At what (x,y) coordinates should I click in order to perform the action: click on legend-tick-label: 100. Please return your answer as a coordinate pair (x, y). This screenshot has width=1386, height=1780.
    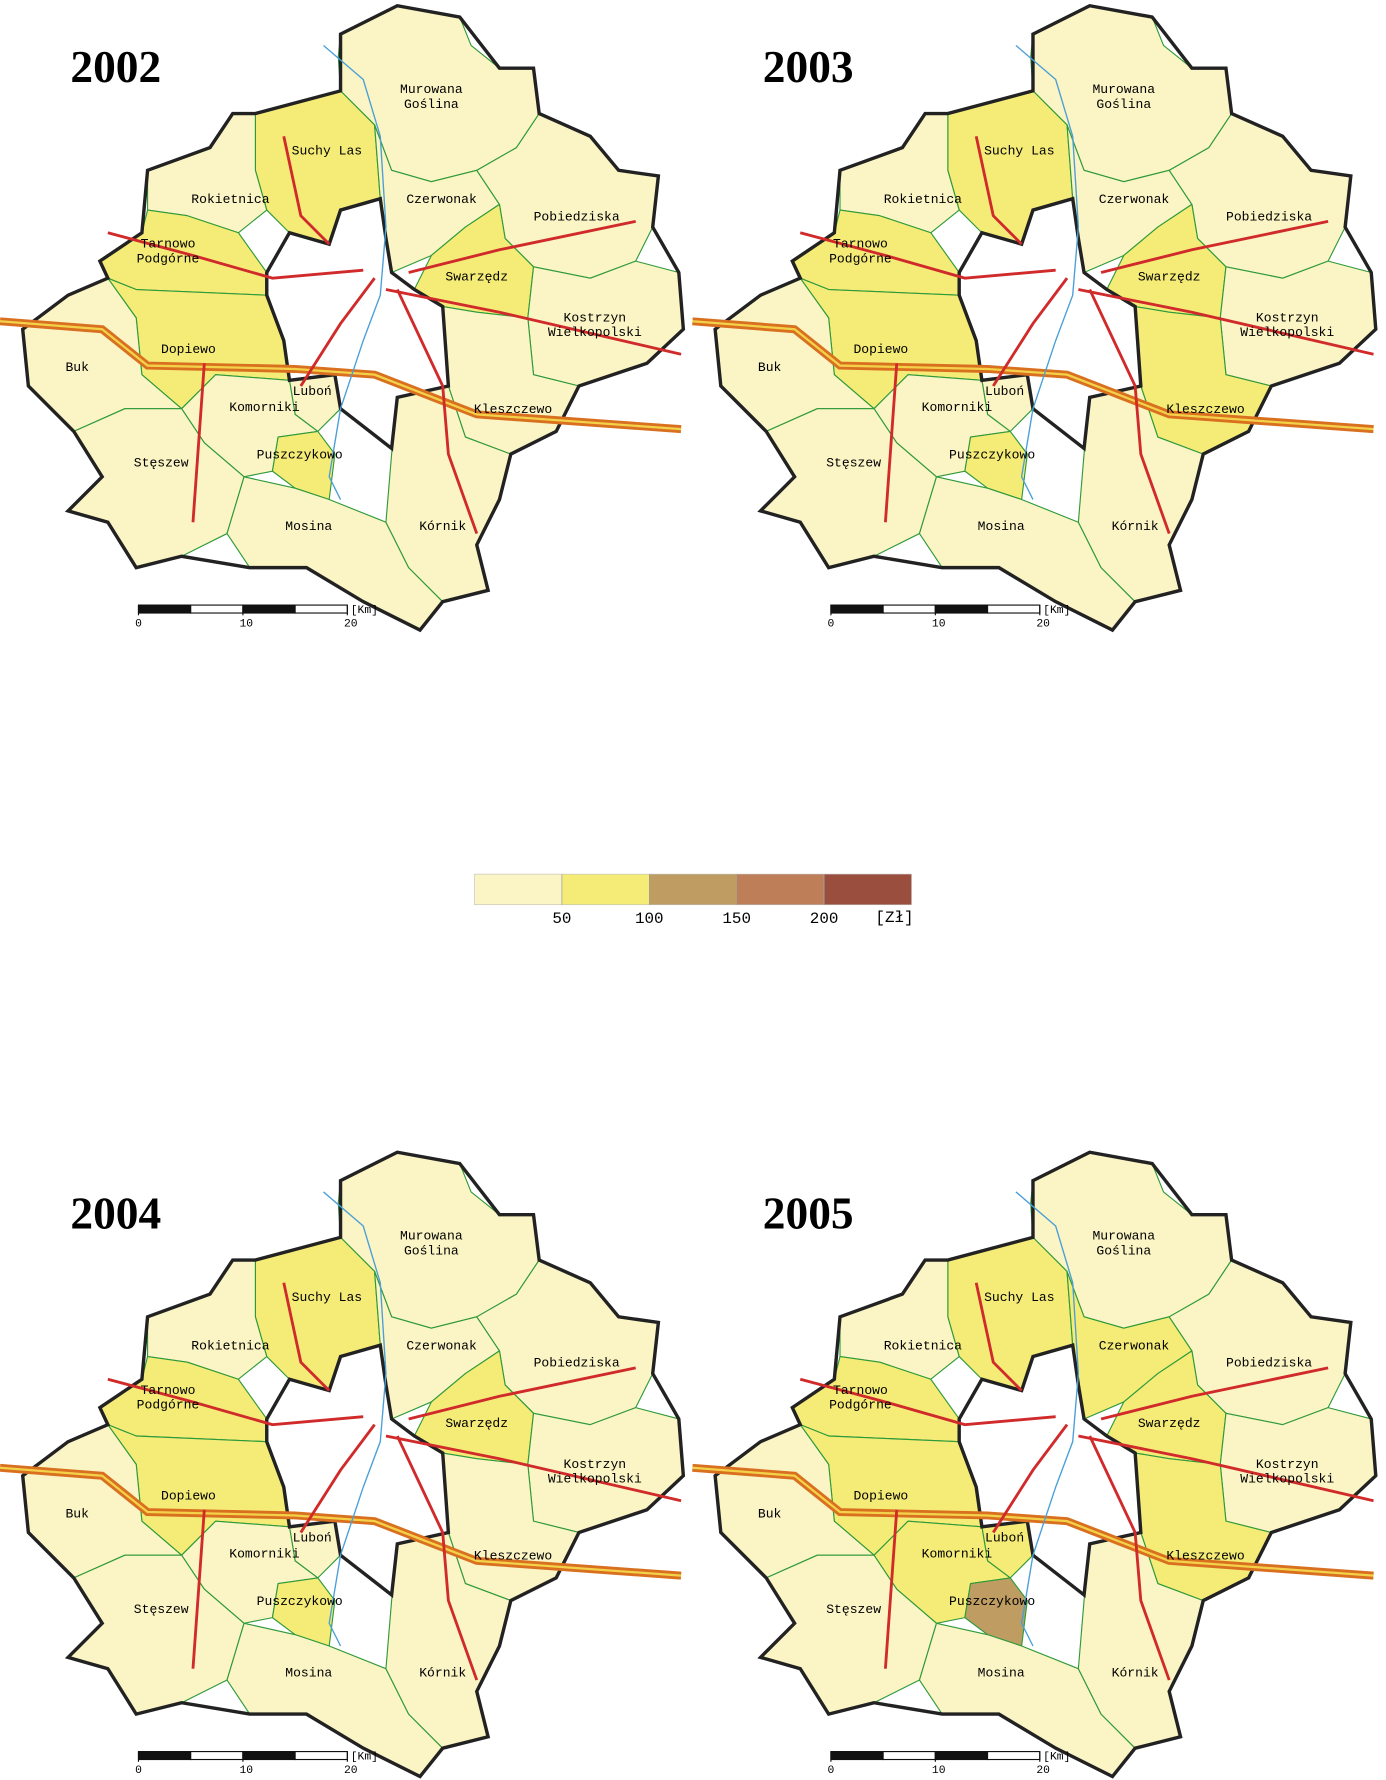
    Looking at the image, I should click on (649, 919).